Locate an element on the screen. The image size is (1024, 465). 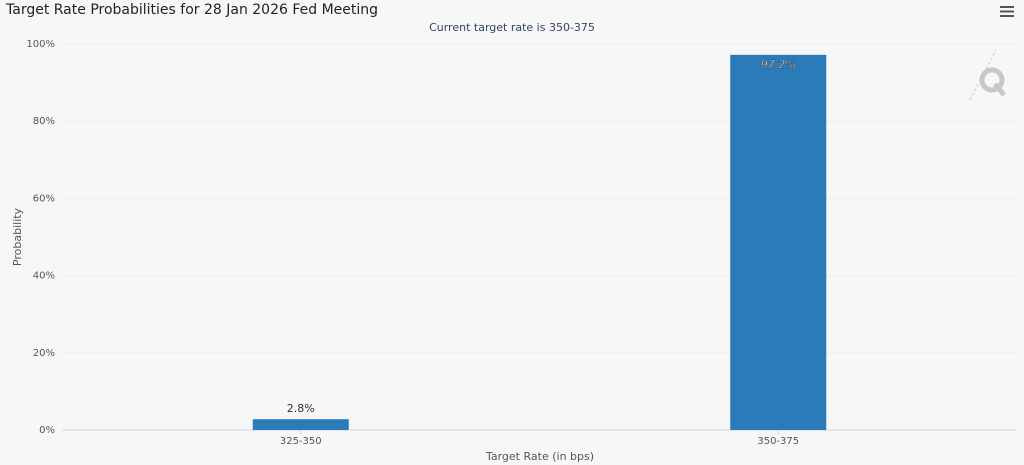
y-tick-label: 80% is located at coordinates (44, 121).